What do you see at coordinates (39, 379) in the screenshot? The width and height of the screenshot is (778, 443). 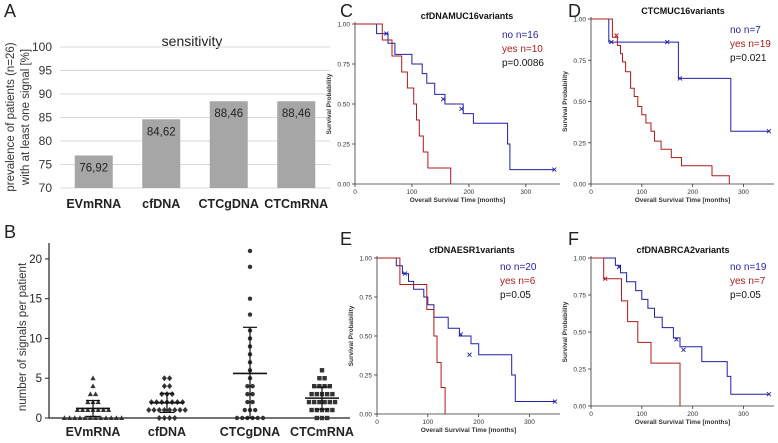 I see `y-tick-label: 5` at bounding box center [39, 379].